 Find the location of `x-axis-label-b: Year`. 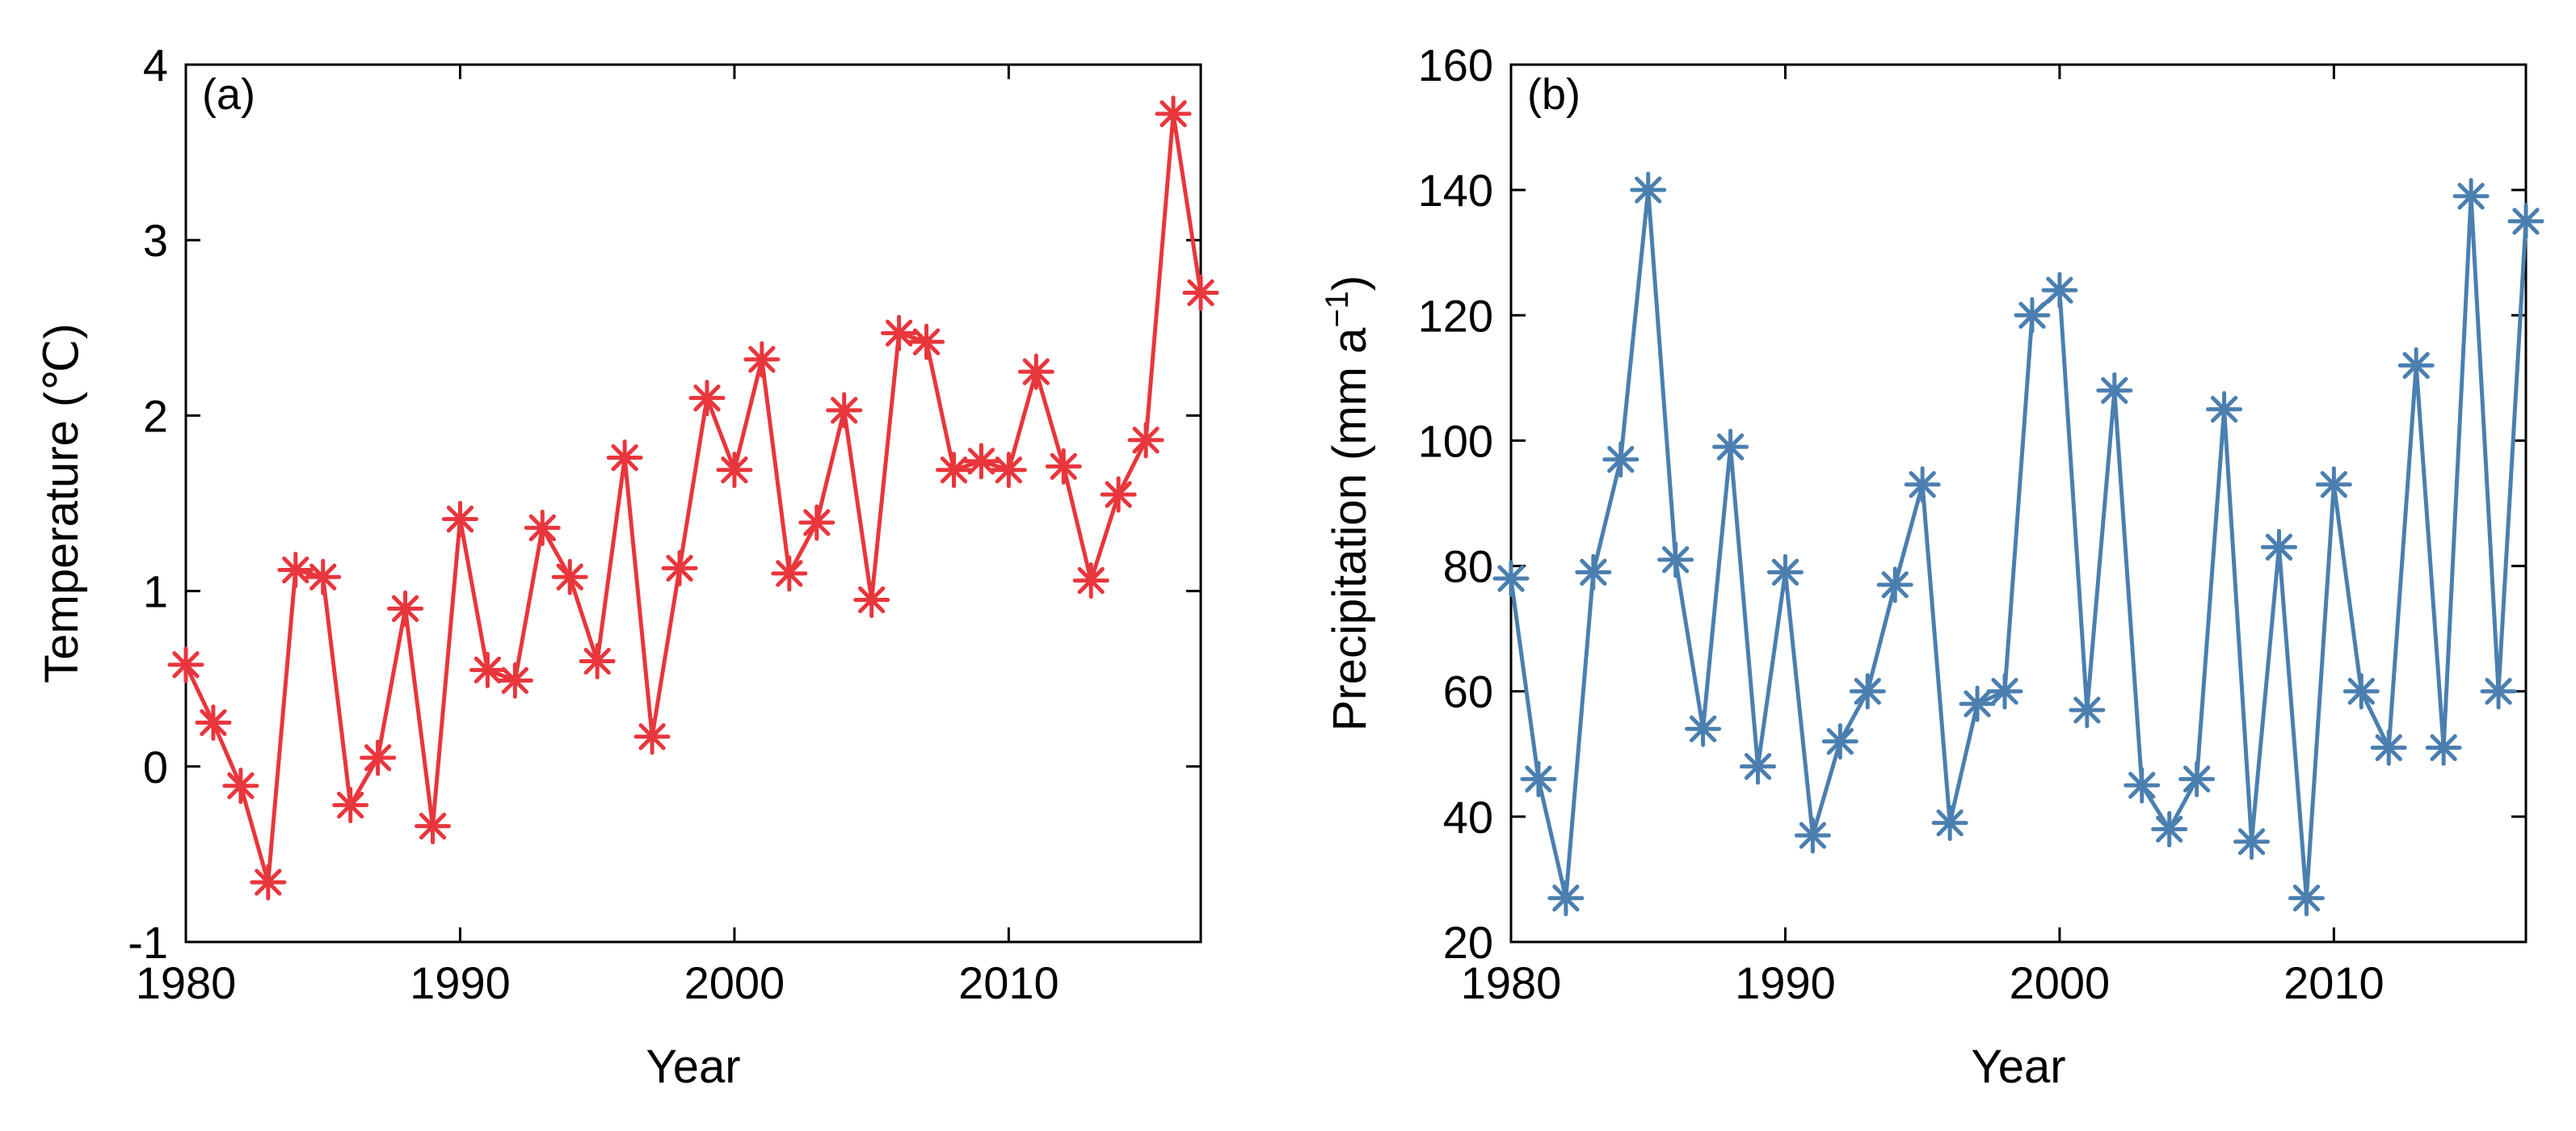

x-axis-label-b: Year is located at coordinates (2018, 1067).